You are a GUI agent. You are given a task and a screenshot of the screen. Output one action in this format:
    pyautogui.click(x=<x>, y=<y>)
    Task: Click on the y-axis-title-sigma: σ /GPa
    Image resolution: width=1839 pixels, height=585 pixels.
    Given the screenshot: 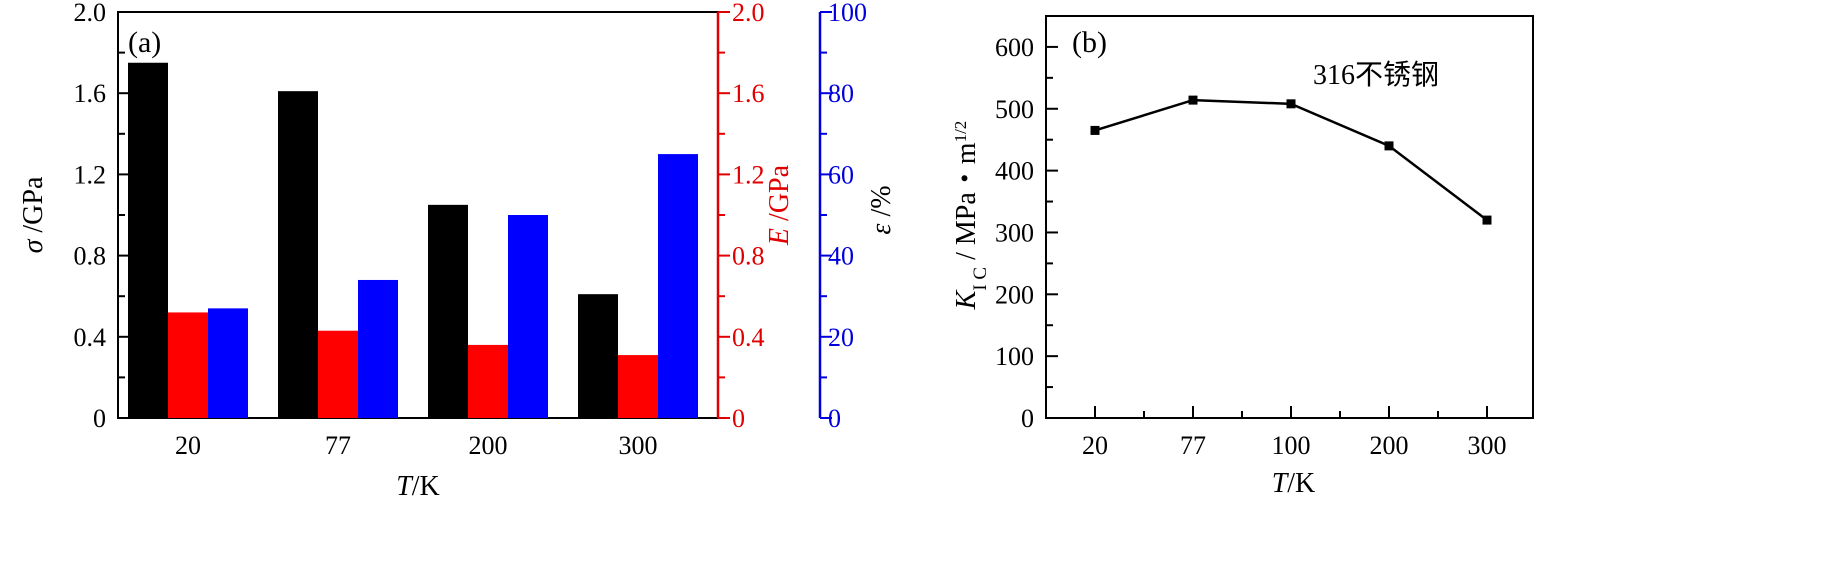 What is the action you would take?
    pyautogui.click(x=33, y=214)
    